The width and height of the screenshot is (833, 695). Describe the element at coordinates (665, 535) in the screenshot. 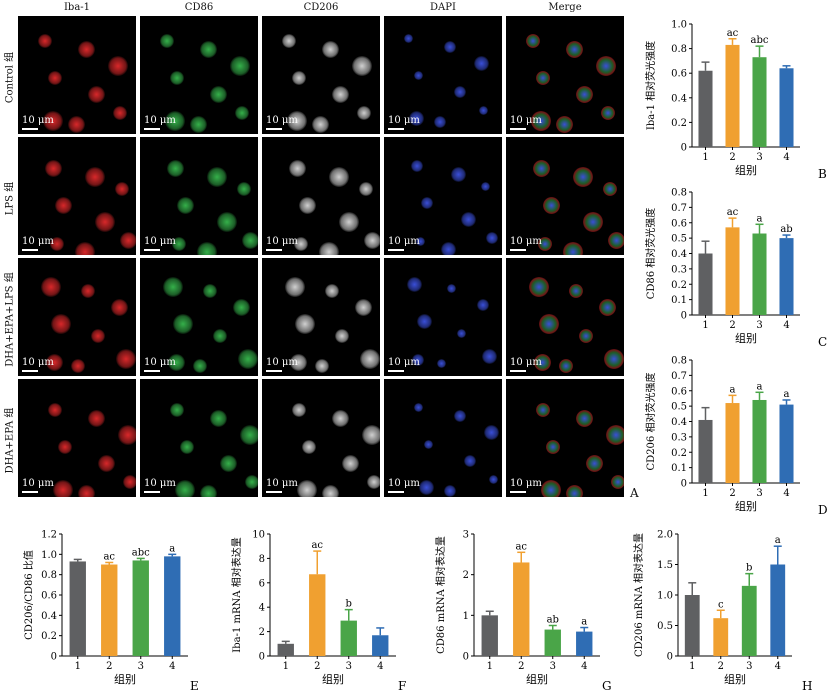

I see `y-tick-label: 2.0` at that location.